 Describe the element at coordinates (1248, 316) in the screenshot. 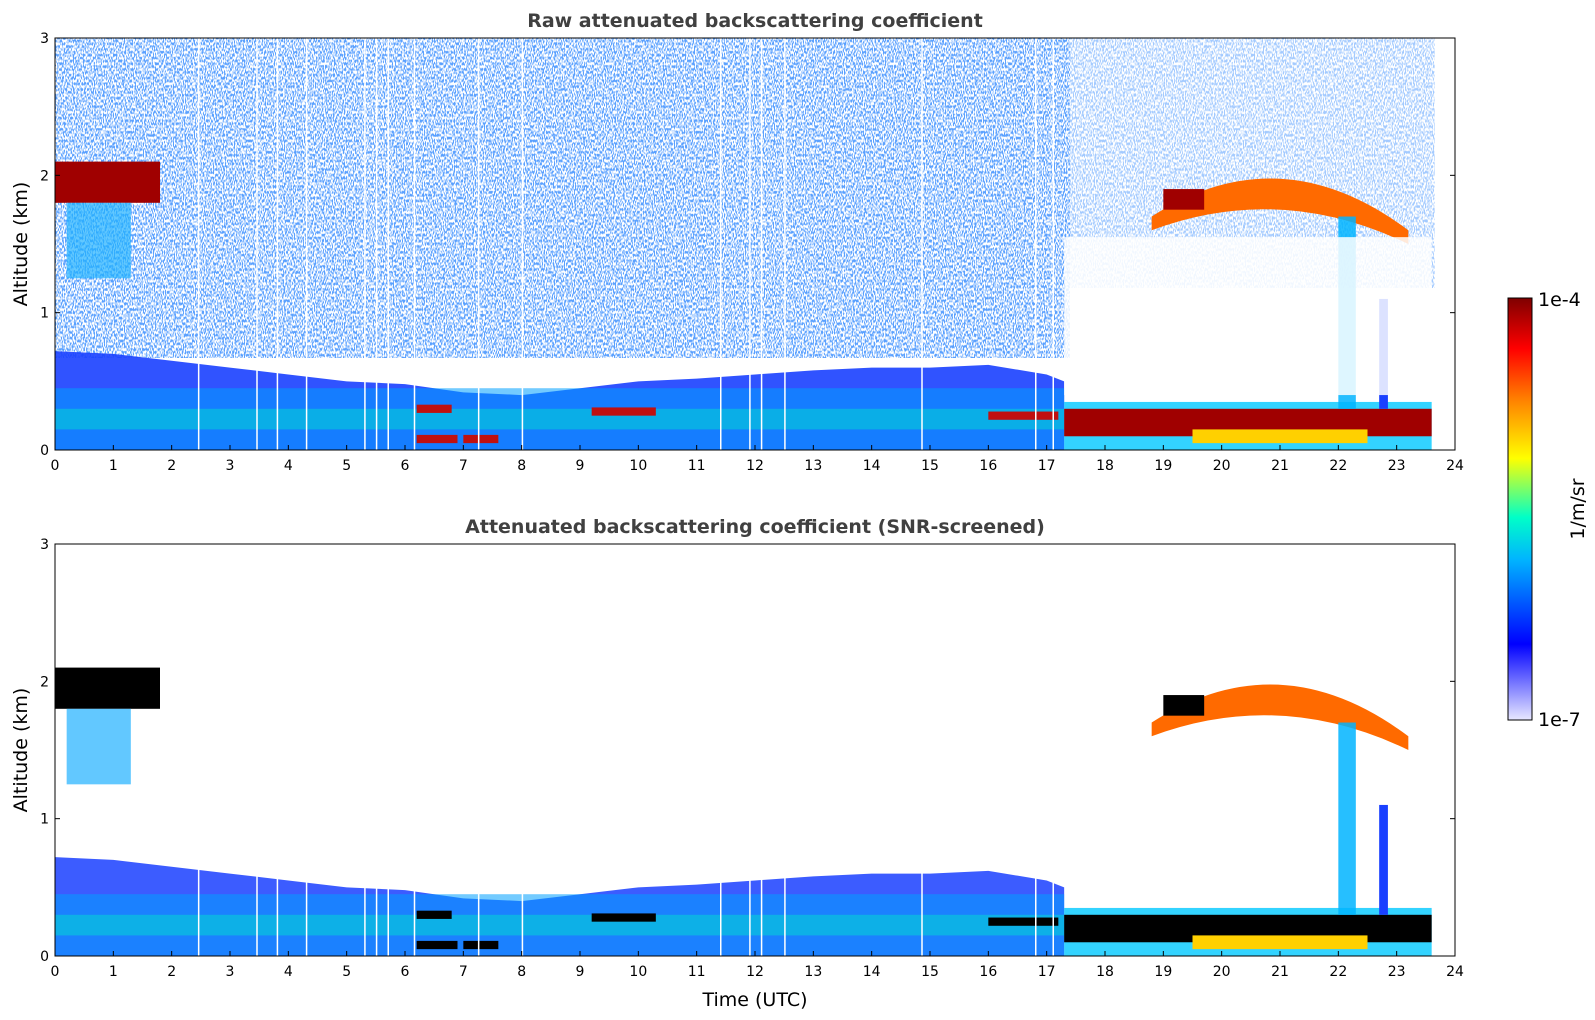

I see `clear-region` at that location.